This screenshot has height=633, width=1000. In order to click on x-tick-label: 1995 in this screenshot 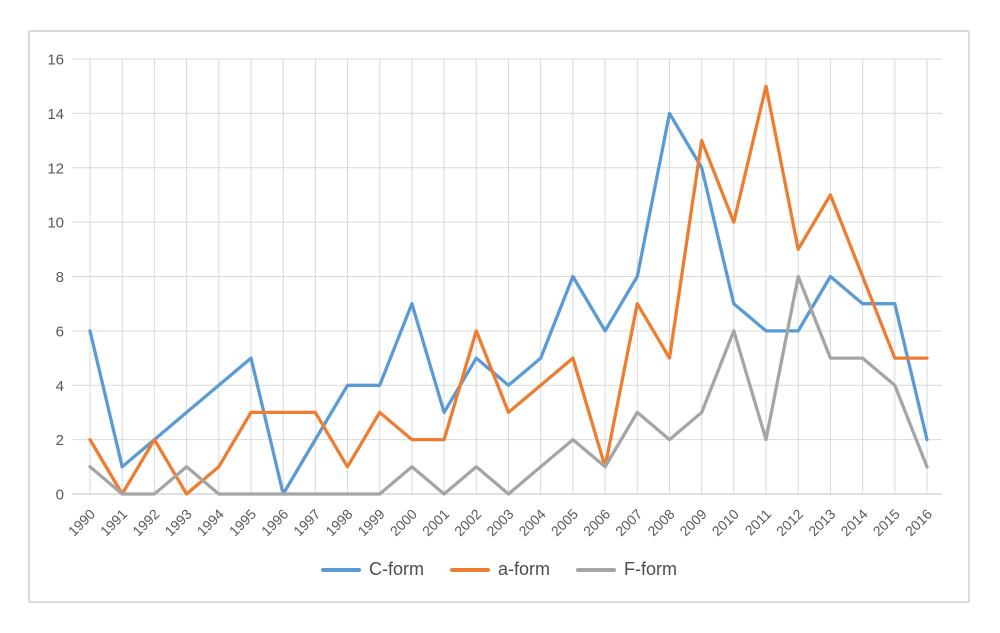, I will do `click(242, 522)`.